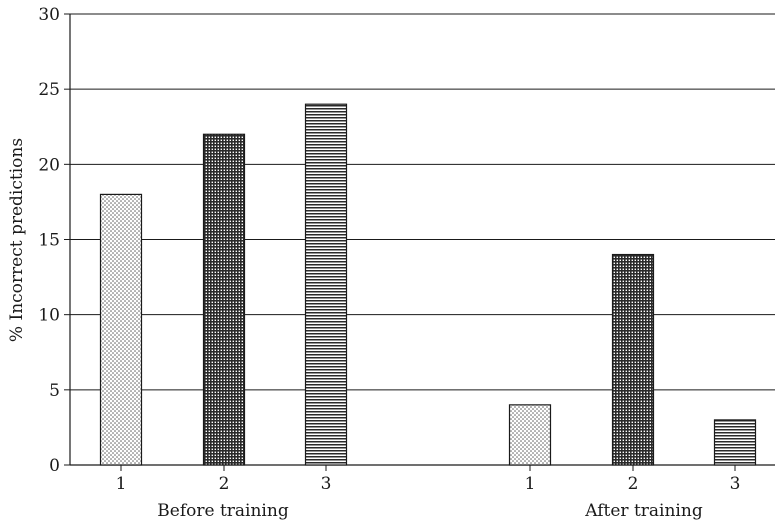  Describe the element at coordinates (223, 511) in the screenshot. I see `group-label: Before training` at that location.